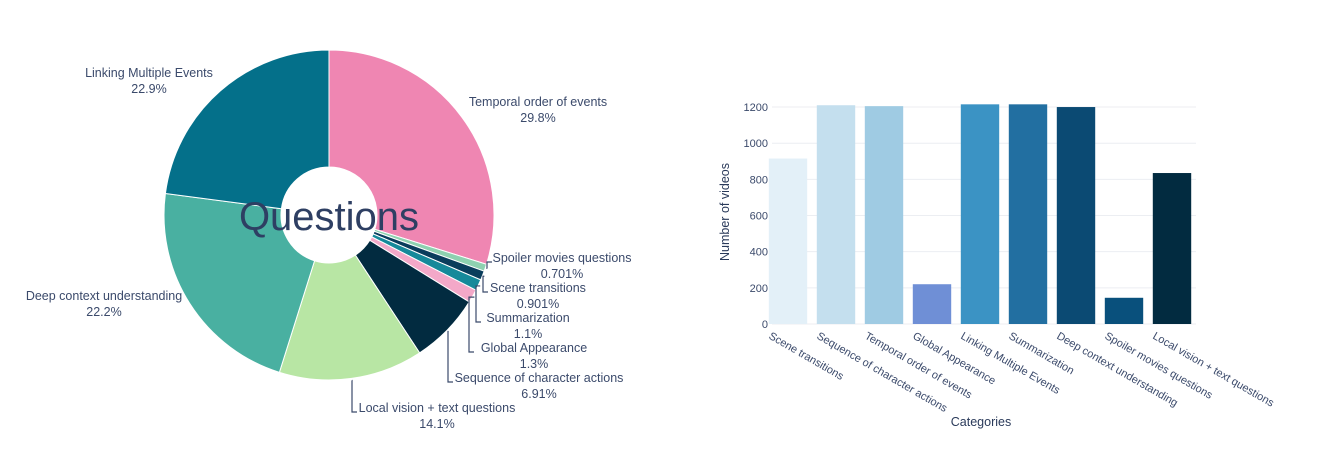 Image resolution: width=1319 pixels, height=451 pixels. I want to click on donut-leader-lines, so click(421, 337).